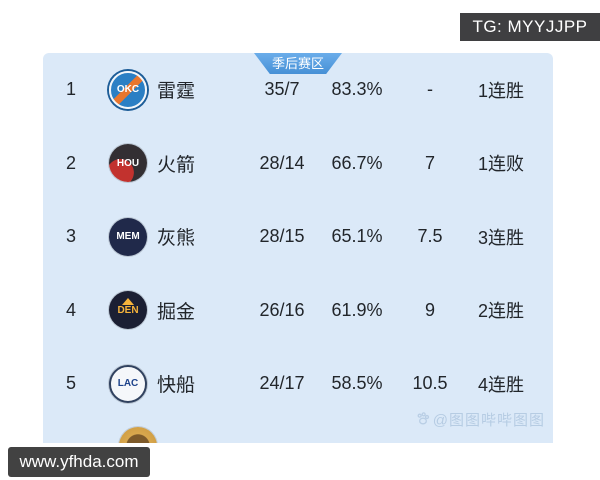  What do you see at coordinates (357, 309) in the screenshot?
I see `win-pct: 61.9%` at bounding box center [357, 309].